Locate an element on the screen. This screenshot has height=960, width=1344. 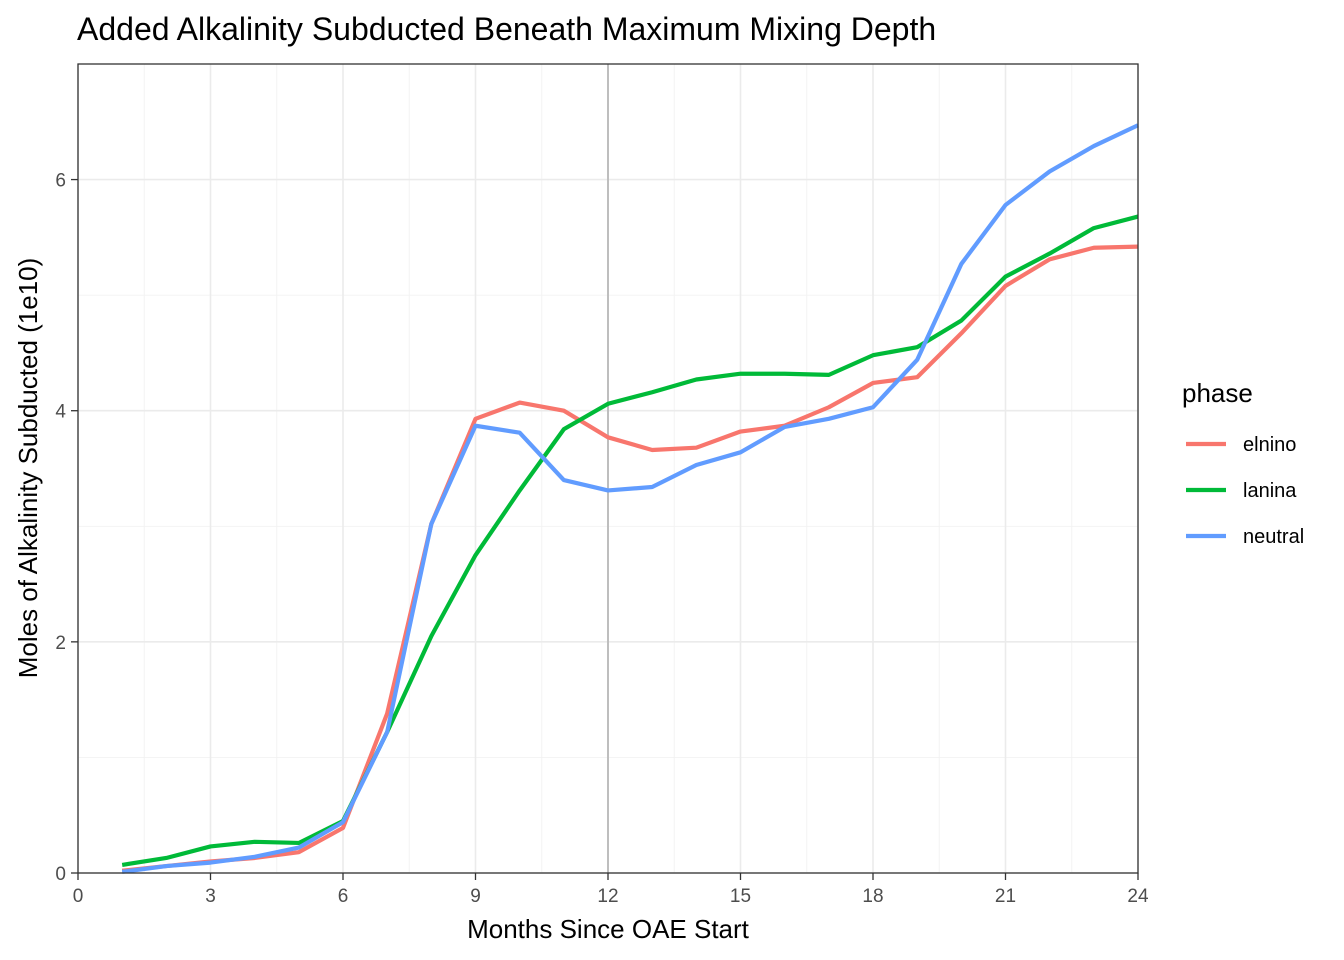
legend-item-neutral: neutral is located at coordinates (1245, 537).